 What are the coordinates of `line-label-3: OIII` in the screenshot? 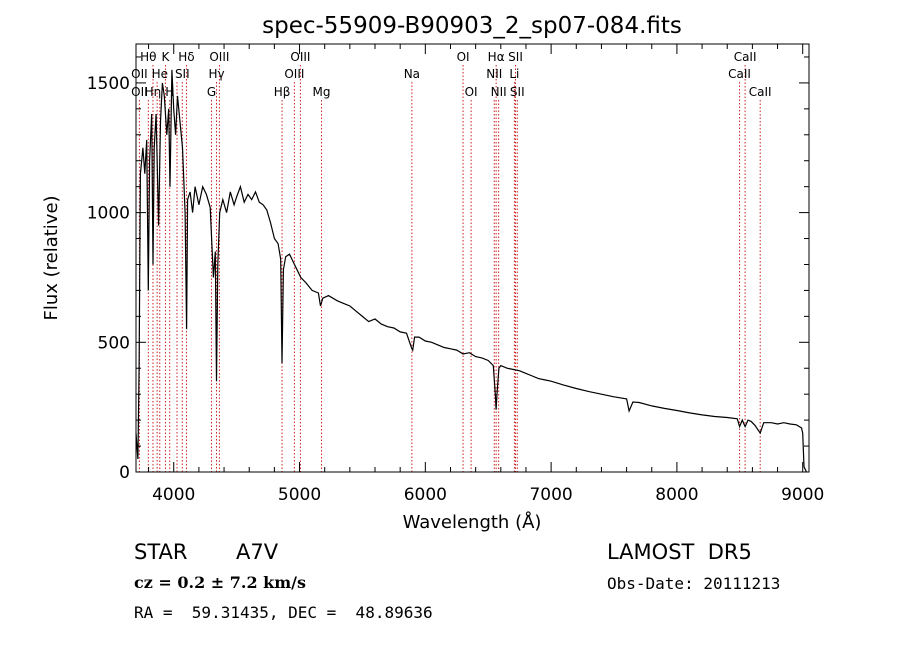 It's located at (219, 57).